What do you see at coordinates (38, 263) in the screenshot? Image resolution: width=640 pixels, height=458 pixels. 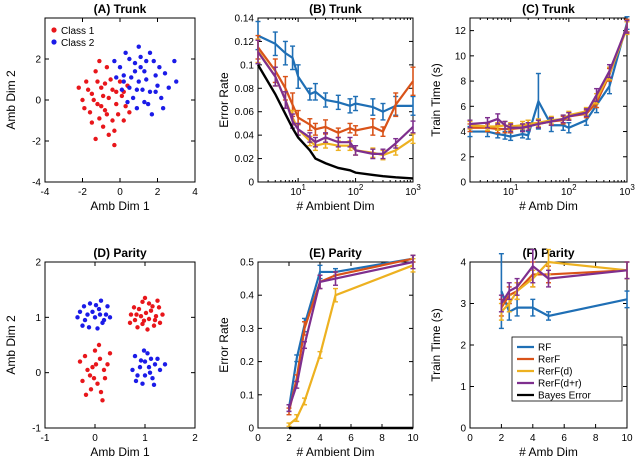 I see `y-tick-label-D: 2` at bounding box center [38, 263].